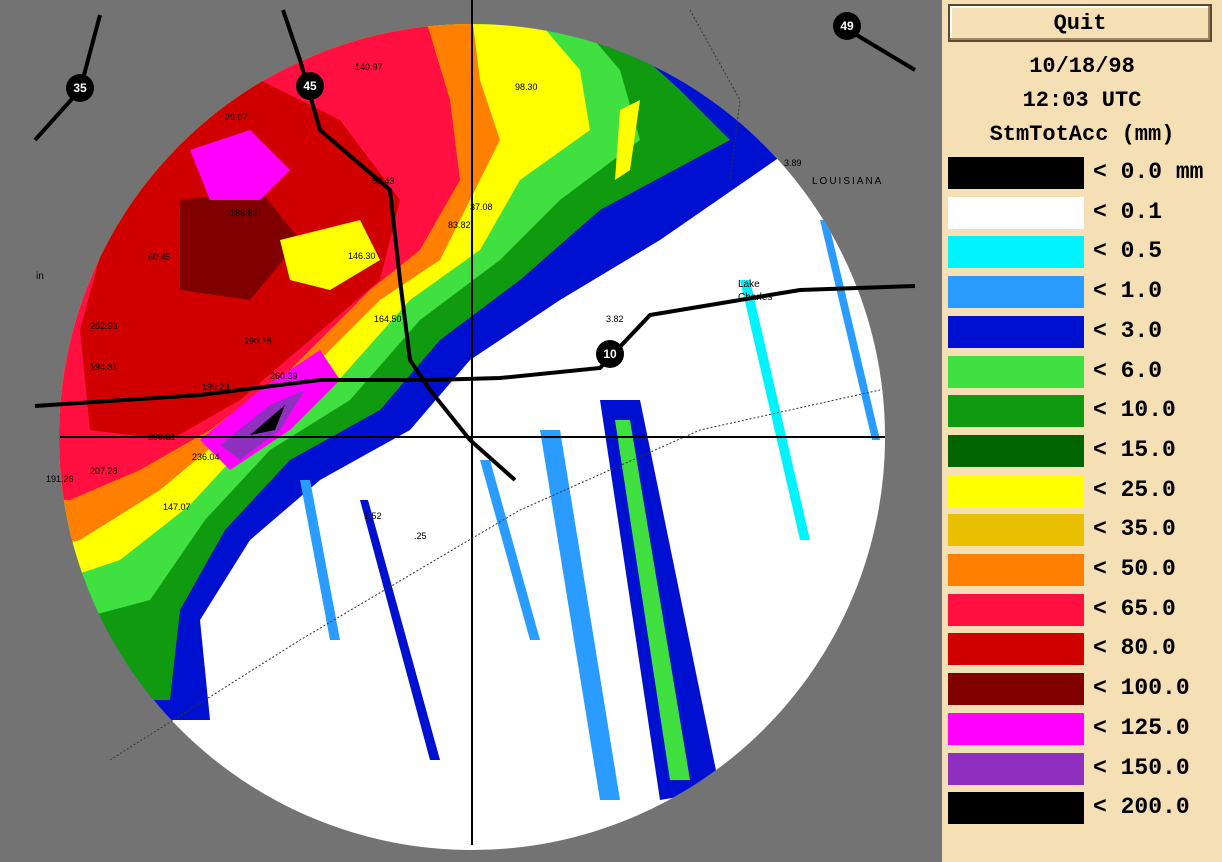  I want to click on map-value: 252.93, so click(104, 326).